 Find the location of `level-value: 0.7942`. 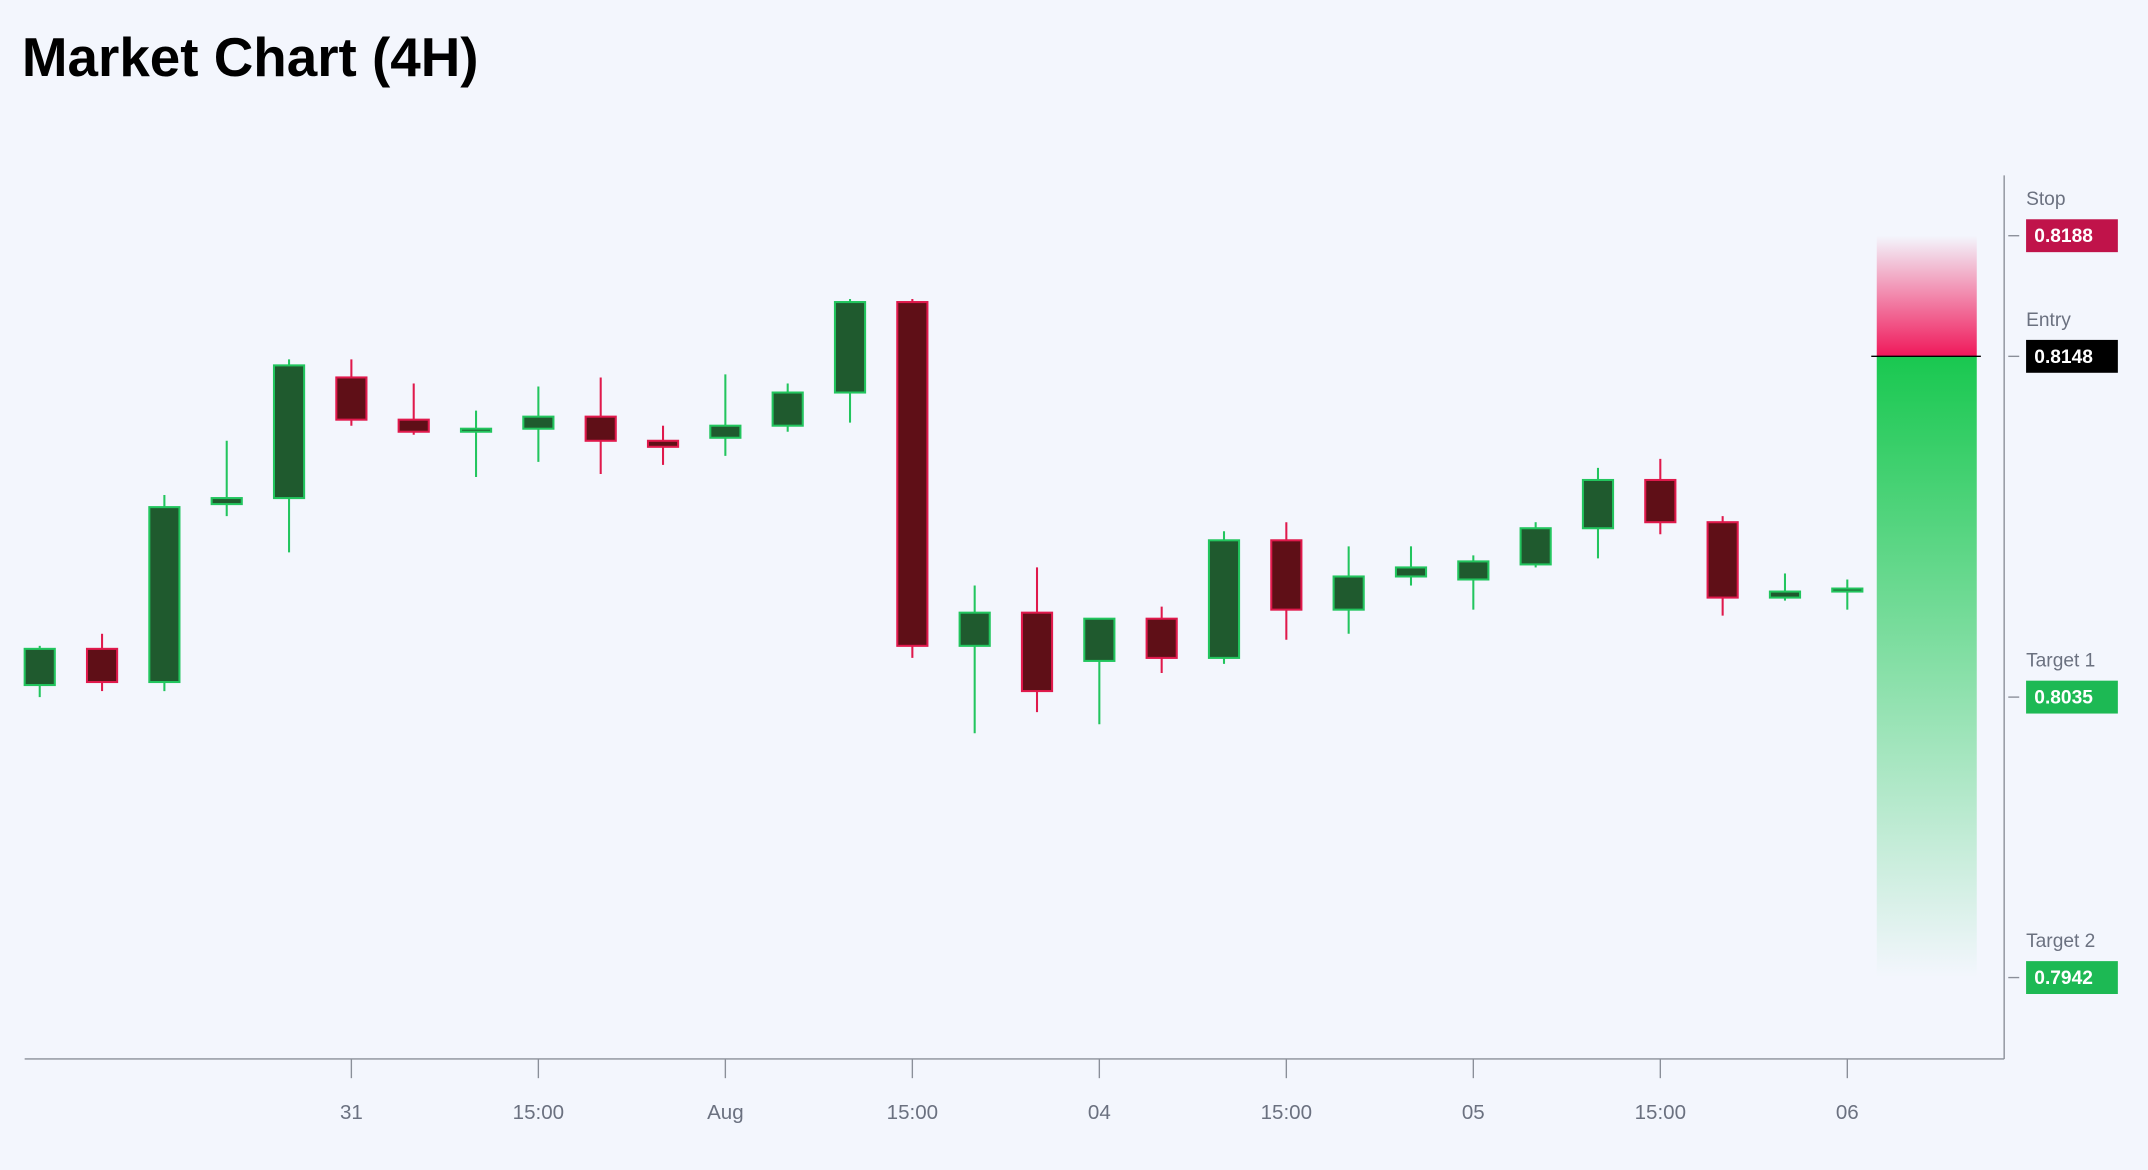

level-value: 0.7942 is located at coordinates (2063, 978).